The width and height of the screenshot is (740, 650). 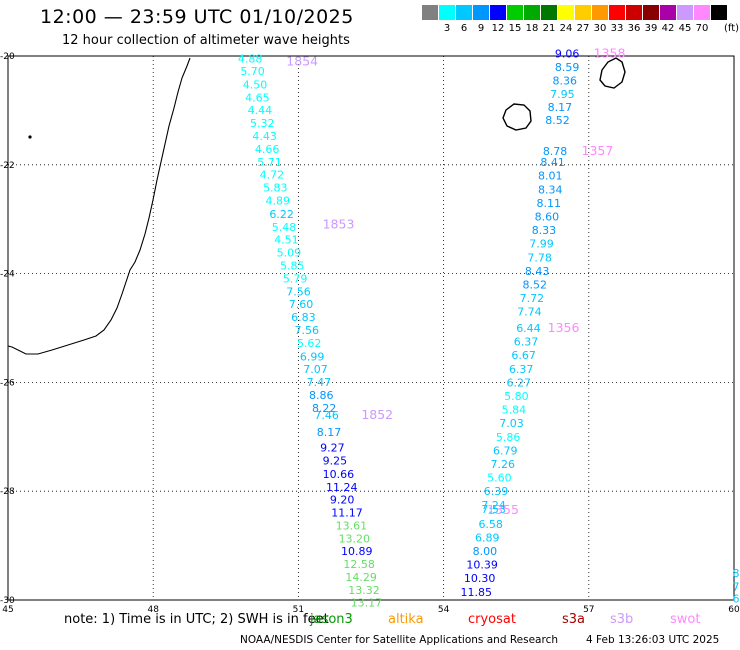 I want to click on legend-label: 39, so click(x=651, y=28).